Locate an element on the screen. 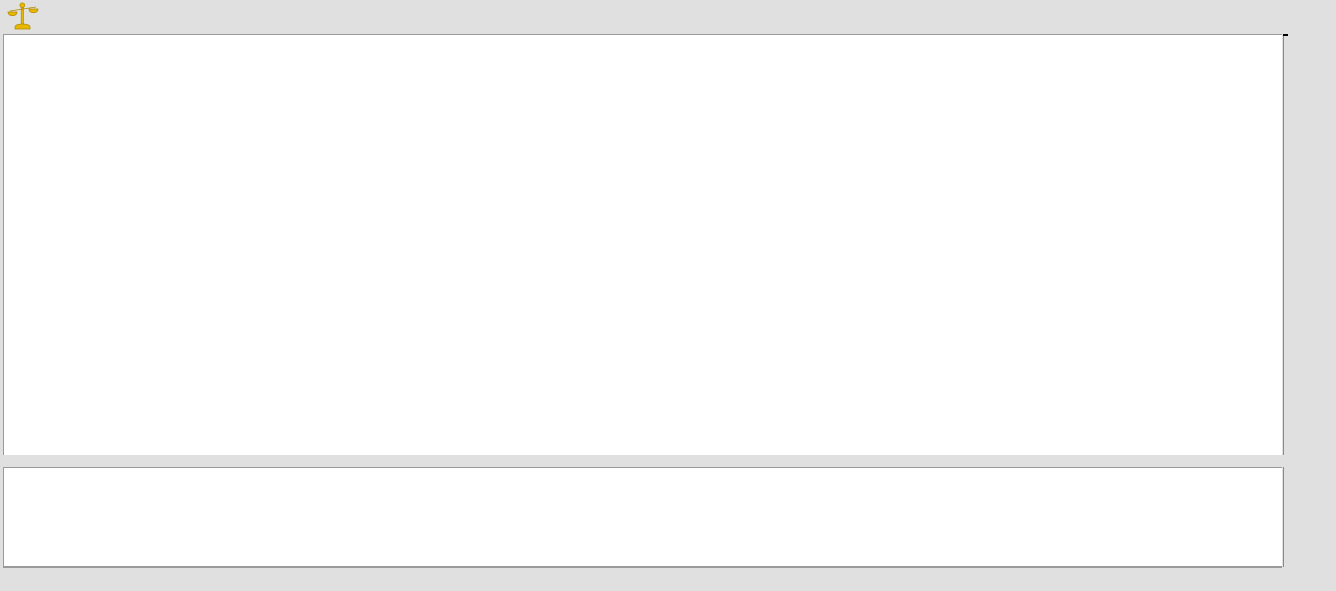 This screenshot has height=591, width=1336. axis-spine is located at coordinates (1283, 246).